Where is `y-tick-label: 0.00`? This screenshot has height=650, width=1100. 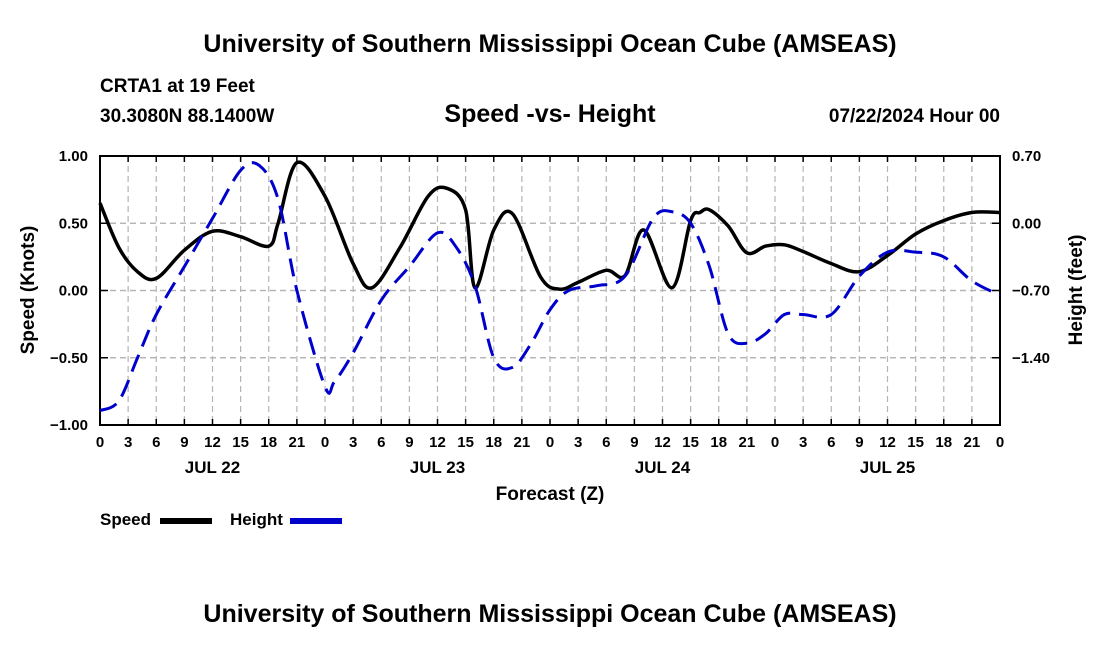 y-tick-label: 0.00 is located at coordinates (73, 291).